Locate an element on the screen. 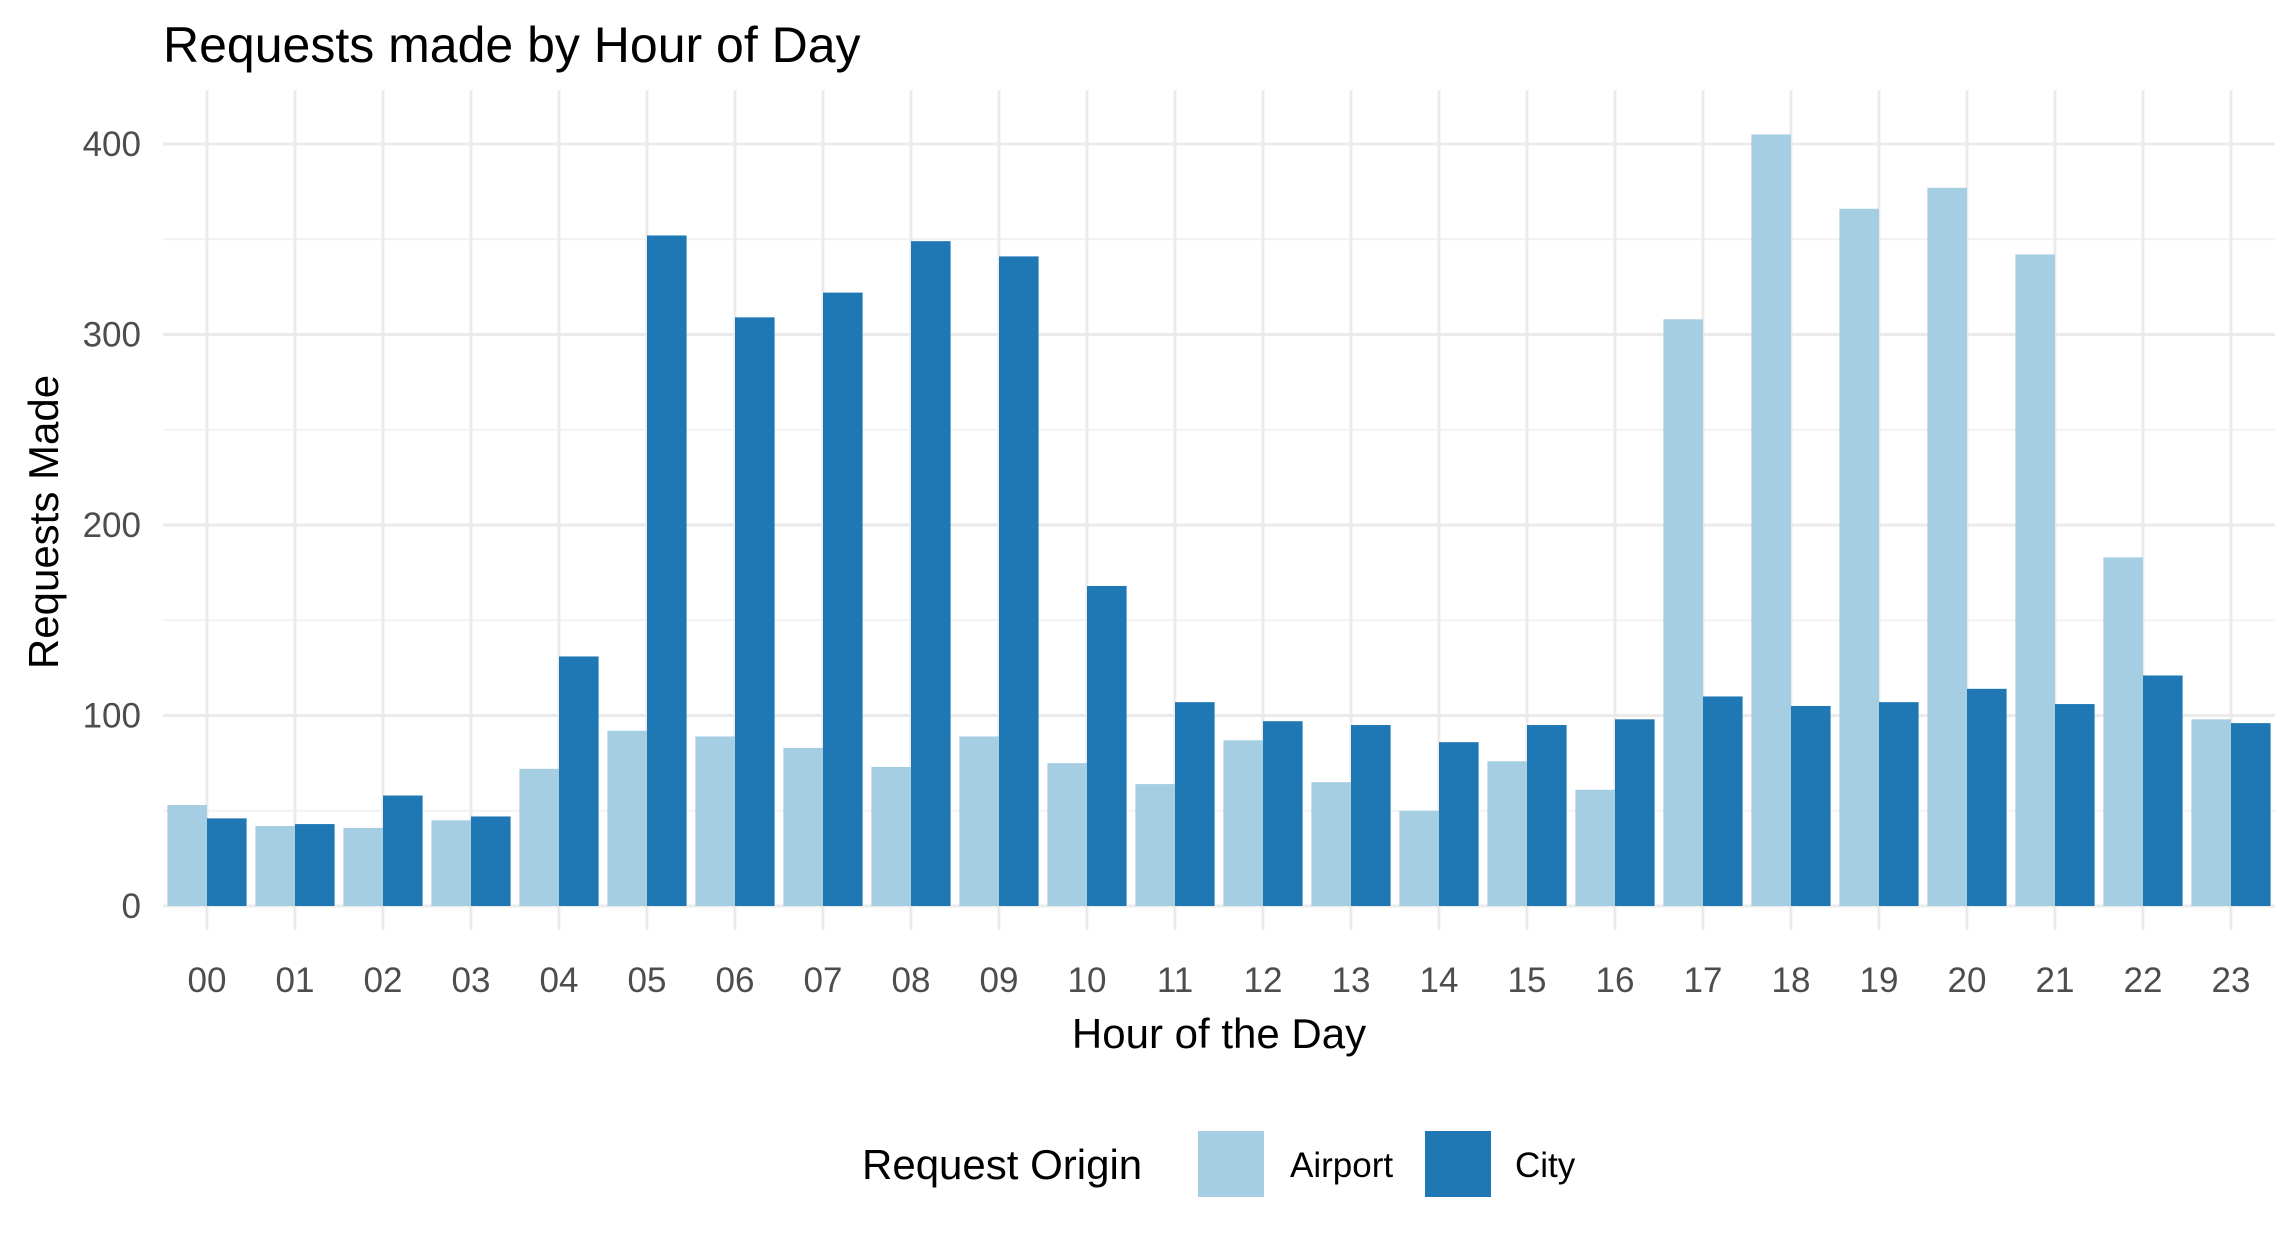  y-tick-label: 300 is located at coordinates (112, 335).